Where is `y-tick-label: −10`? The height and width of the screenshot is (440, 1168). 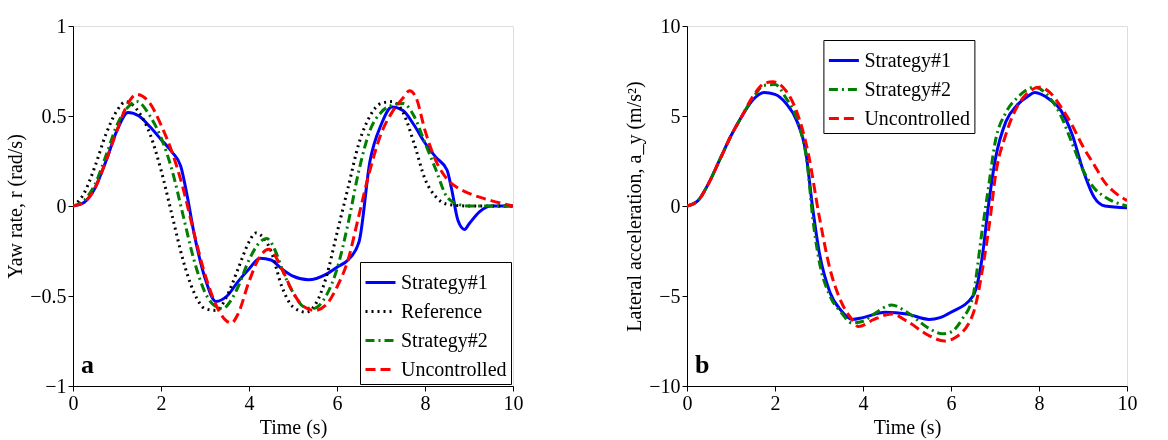
y-tick-label: −10 is located at coordinates (665, 385).